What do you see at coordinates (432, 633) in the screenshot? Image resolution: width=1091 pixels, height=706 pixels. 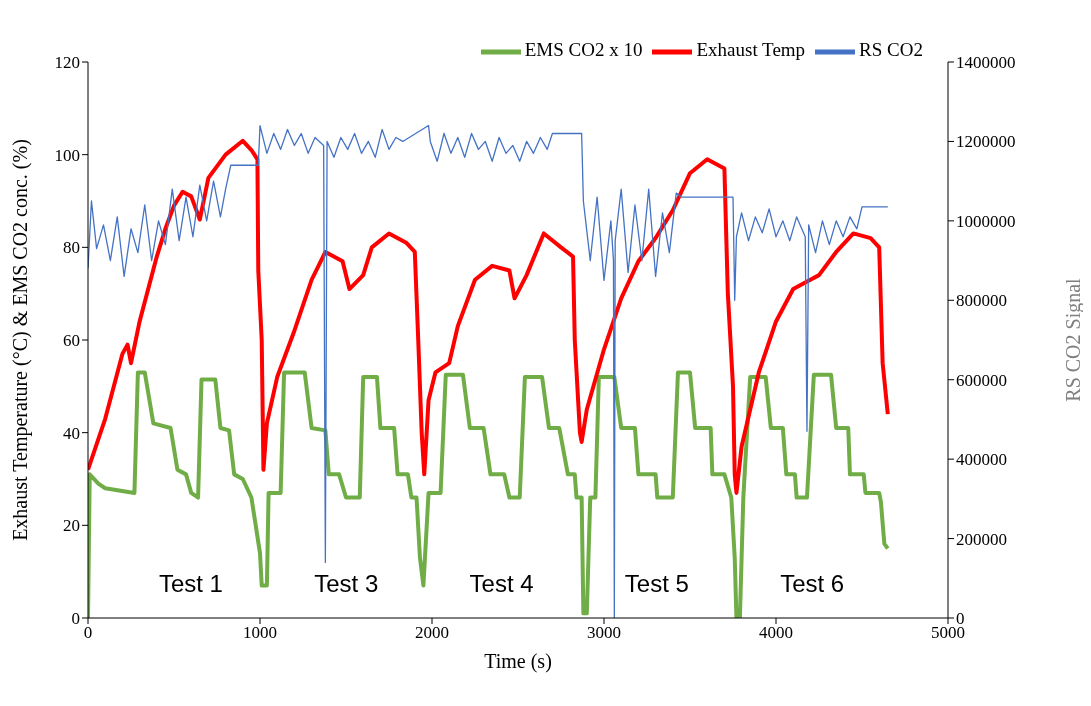 I see `x-tick-label: 2000` at bounding box center [432, 633].